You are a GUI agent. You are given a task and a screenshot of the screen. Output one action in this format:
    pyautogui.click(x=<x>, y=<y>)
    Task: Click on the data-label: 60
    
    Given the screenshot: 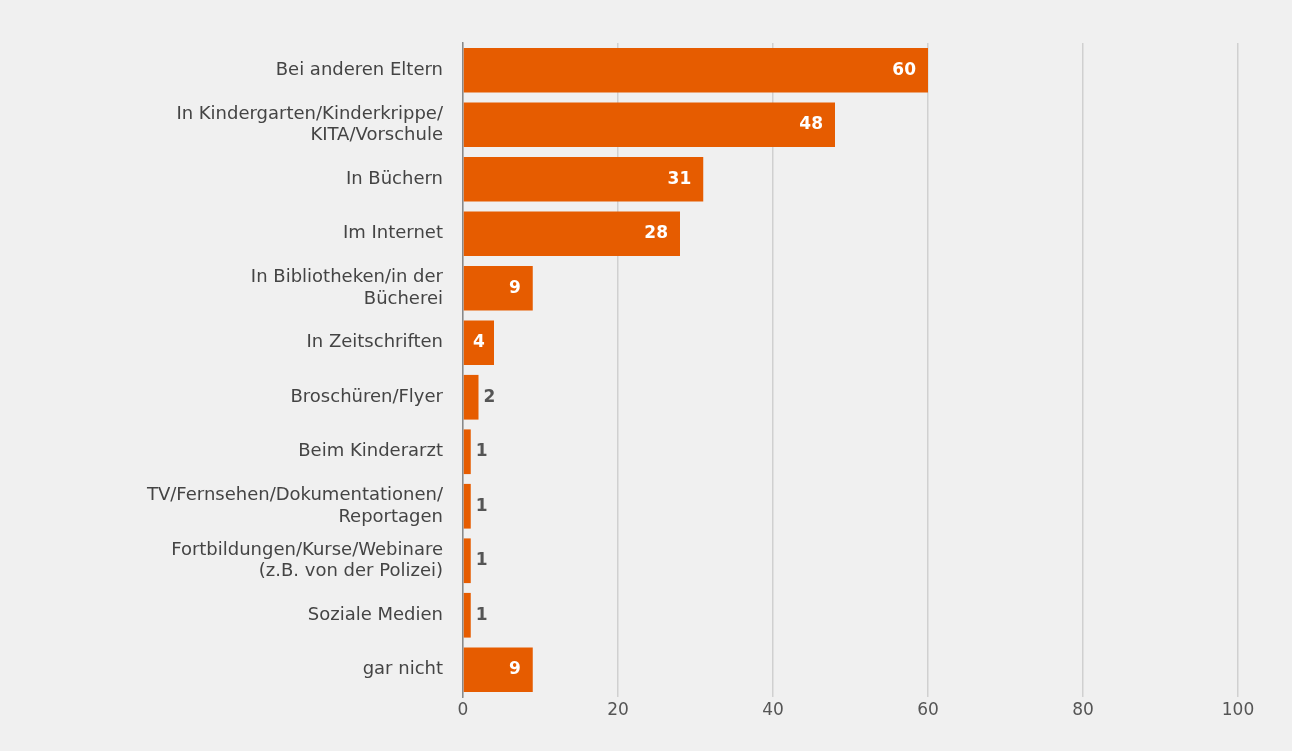 What is the action you would take?
    pyautogui.click(x=904, y=68)
    